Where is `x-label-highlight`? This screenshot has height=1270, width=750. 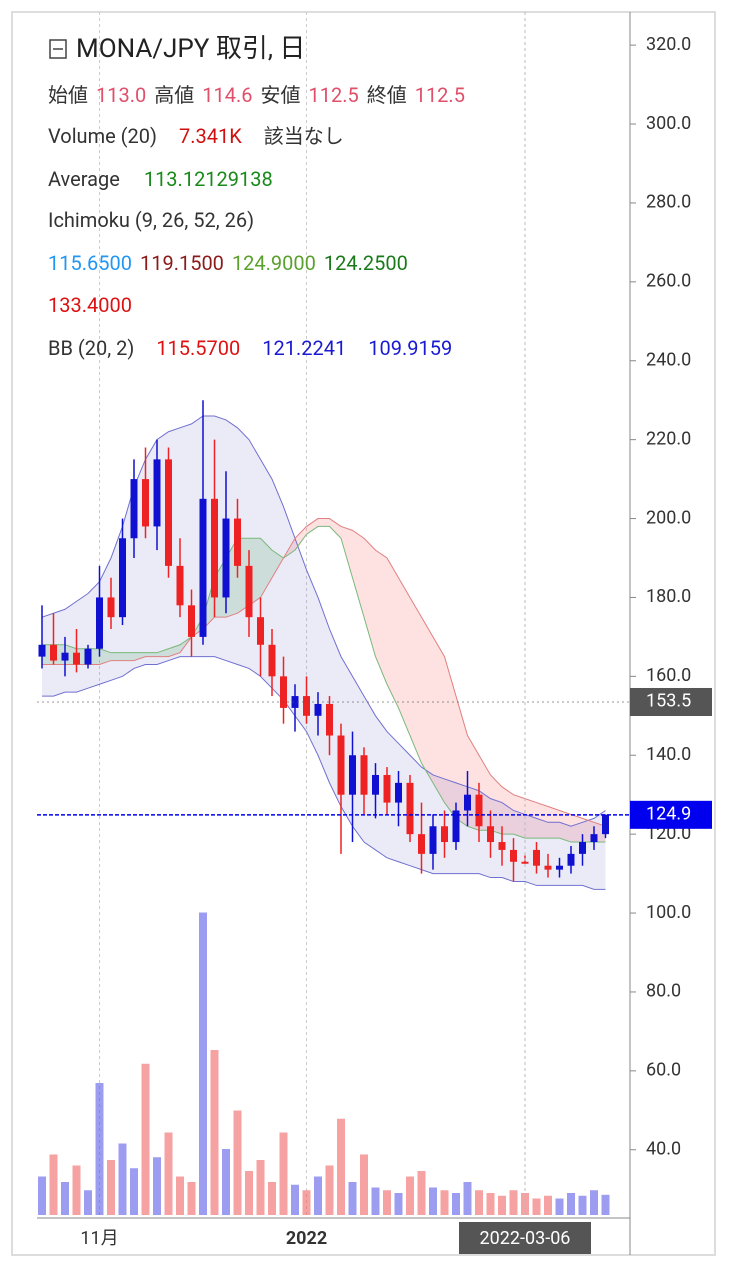
x-label-highlight is located at coordinates (525, 1238).